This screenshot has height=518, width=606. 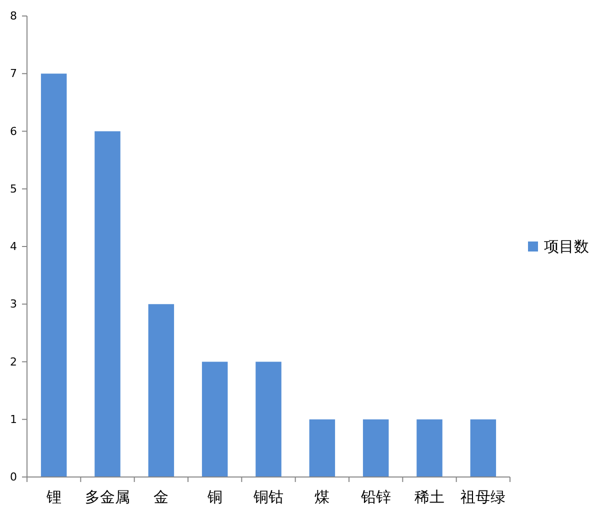 What do you see at coordinates (161, 497) in the screenshot?
I see `x-tick-label: 金` at bounding box center [161, 497].